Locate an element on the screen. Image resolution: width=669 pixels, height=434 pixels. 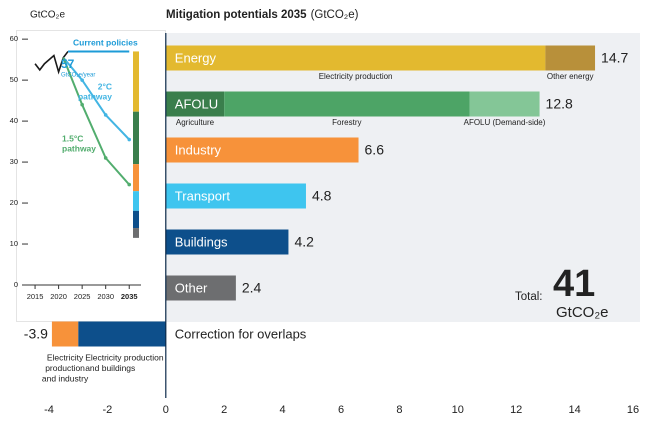
x-tick-label: 4 is located at coordinates (283, 410).